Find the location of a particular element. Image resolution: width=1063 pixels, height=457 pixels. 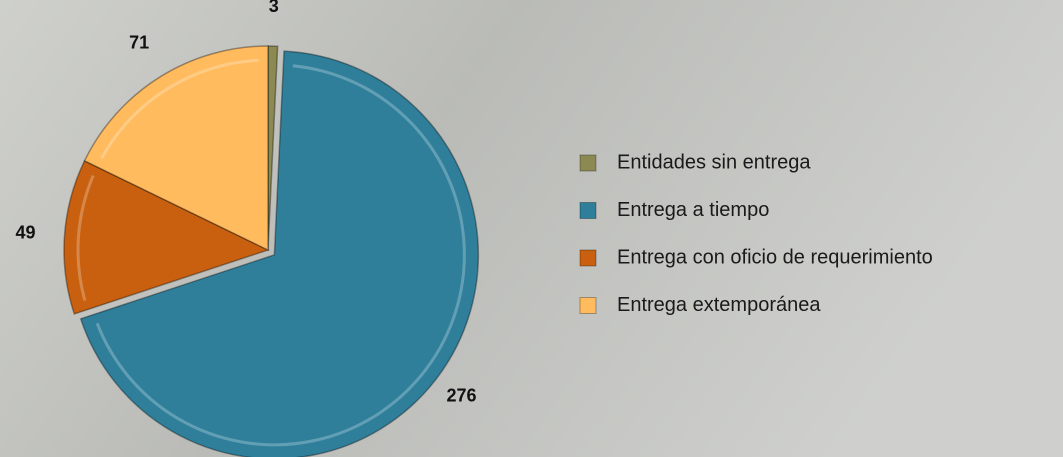

data-label: 3 is located at coordinates (274, 8).